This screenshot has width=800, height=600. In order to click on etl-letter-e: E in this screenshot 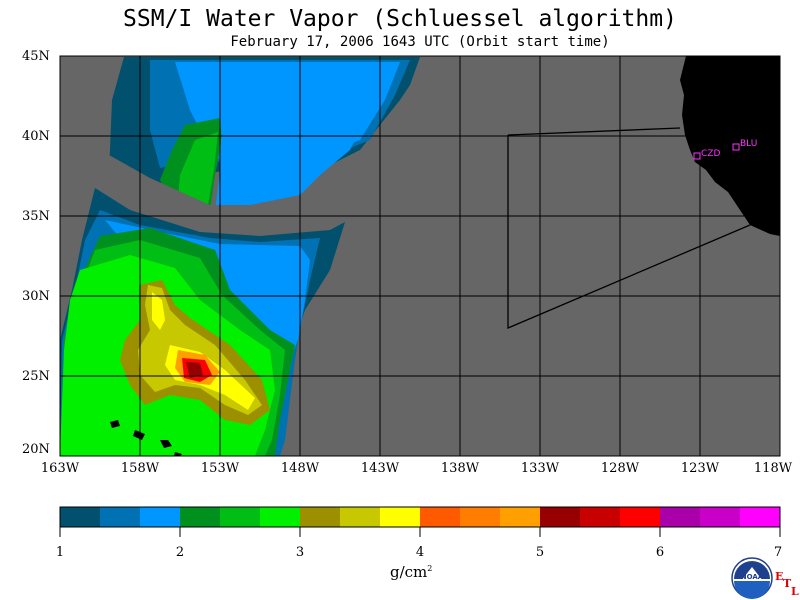, I will do `click(779, 576)`.